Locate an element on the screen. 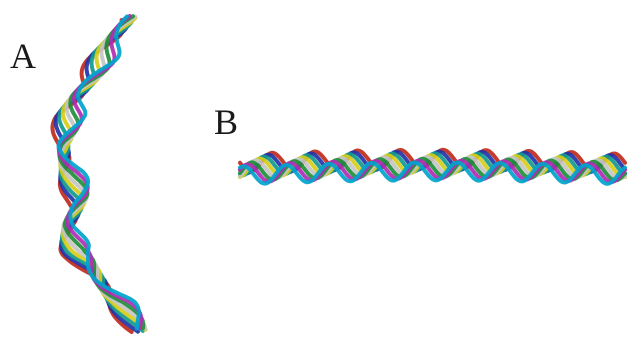  helix-bundle-b is located at coordinates (432, 166).